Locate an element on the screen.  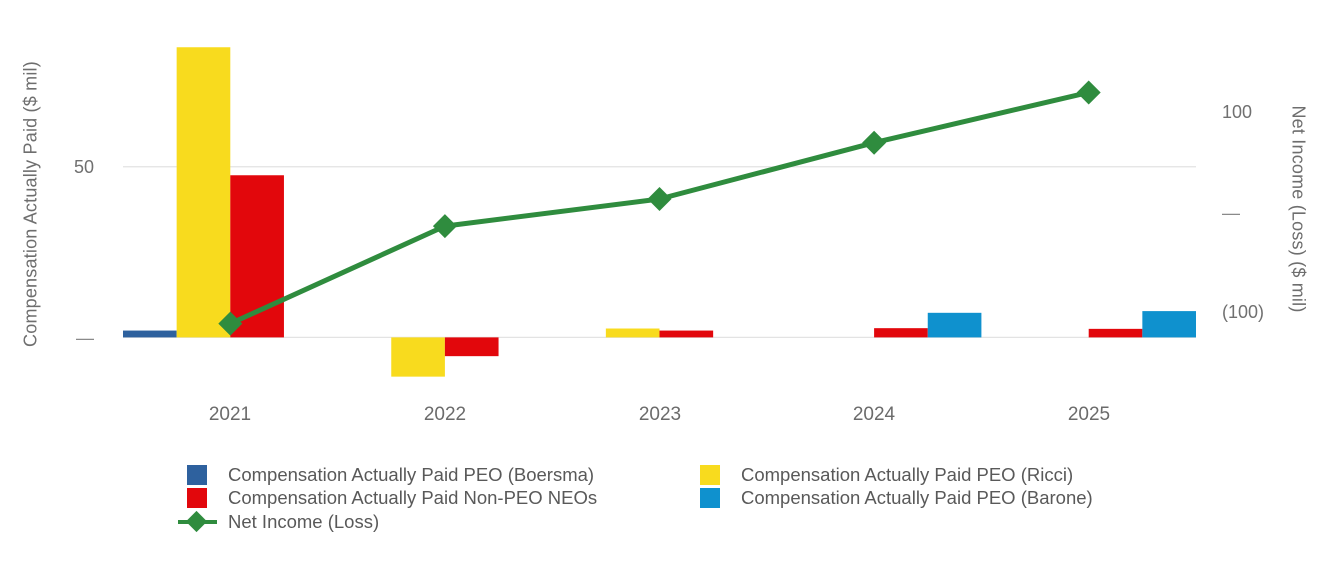
legend-label-ricci: Compensation Actually Paid PEO (Ricci) is located at coordinates (907, 474).